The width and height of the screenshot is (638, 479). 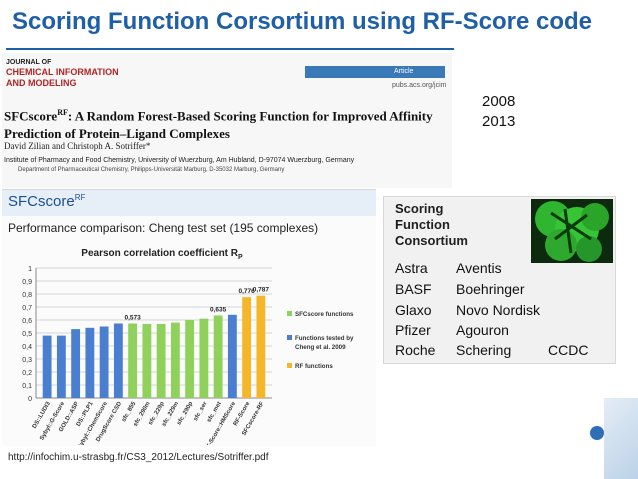 I want to click on consortium-title-line: Consortium, so click(x=431, y=241).